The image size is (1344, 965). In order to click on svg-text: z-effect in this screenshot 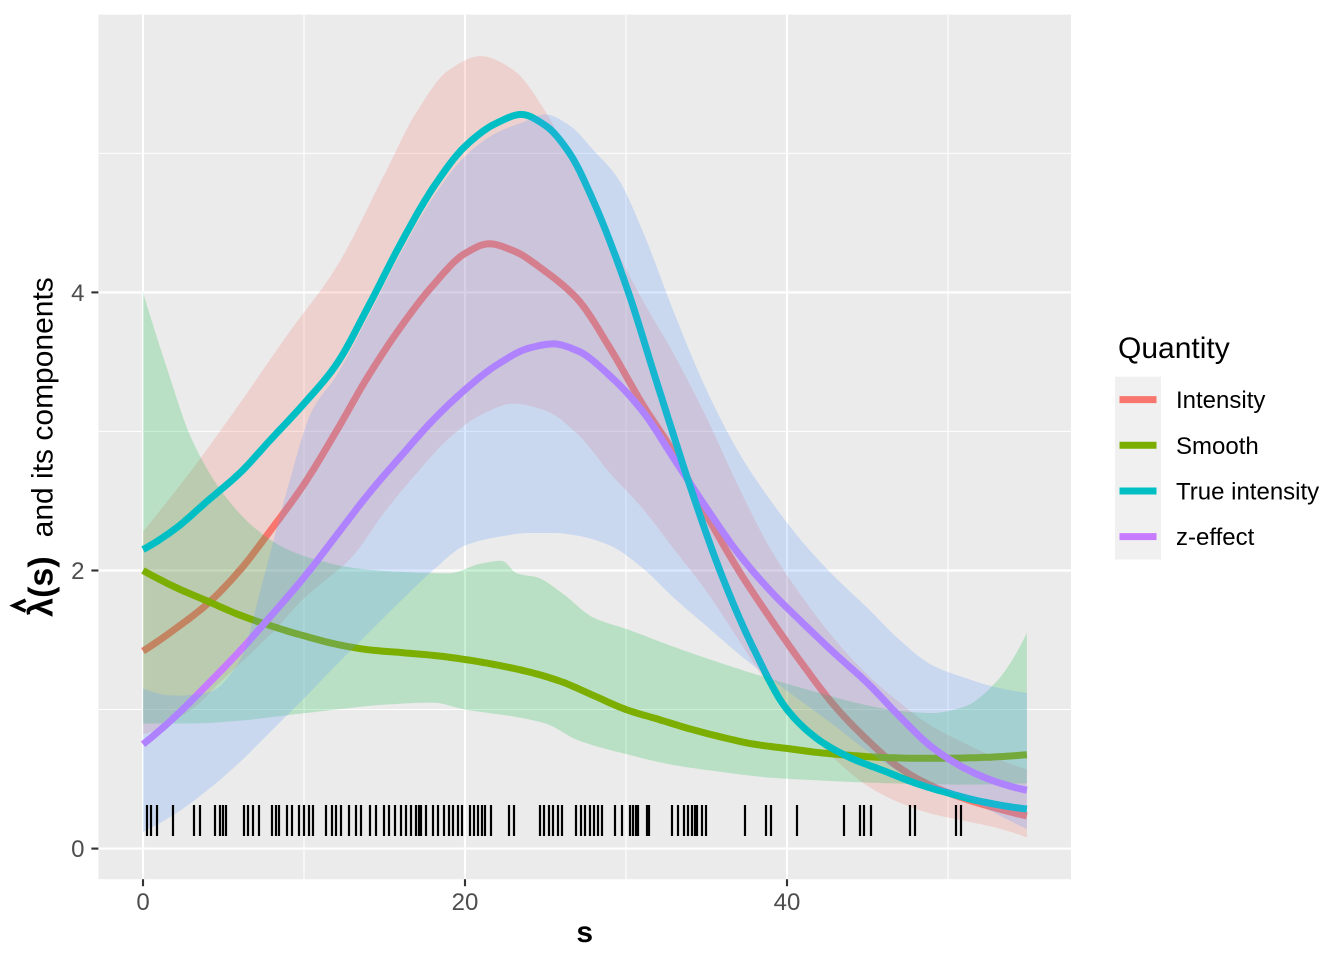, I will do `click(1215, 537)`.